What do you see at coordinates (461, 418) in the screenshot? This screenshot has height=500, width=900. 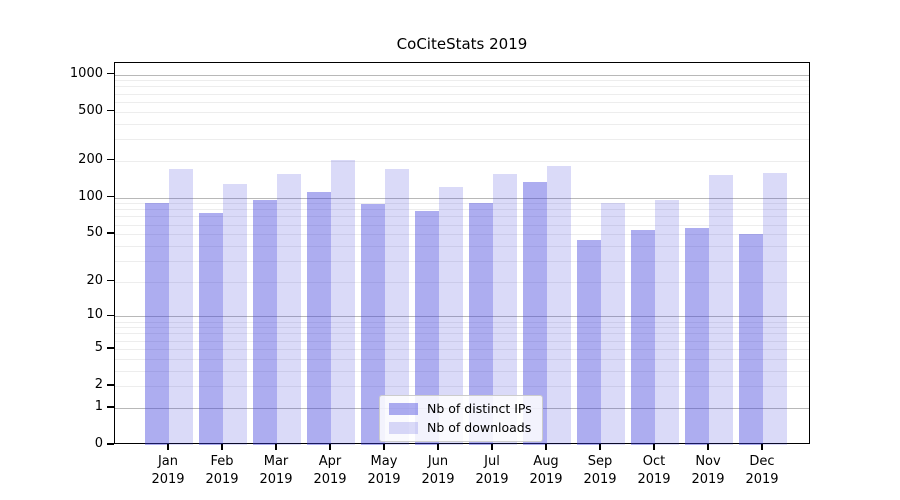 I see `legend: Nb of distinct IPs Nb of downloads` at bounding box center [461, 418].